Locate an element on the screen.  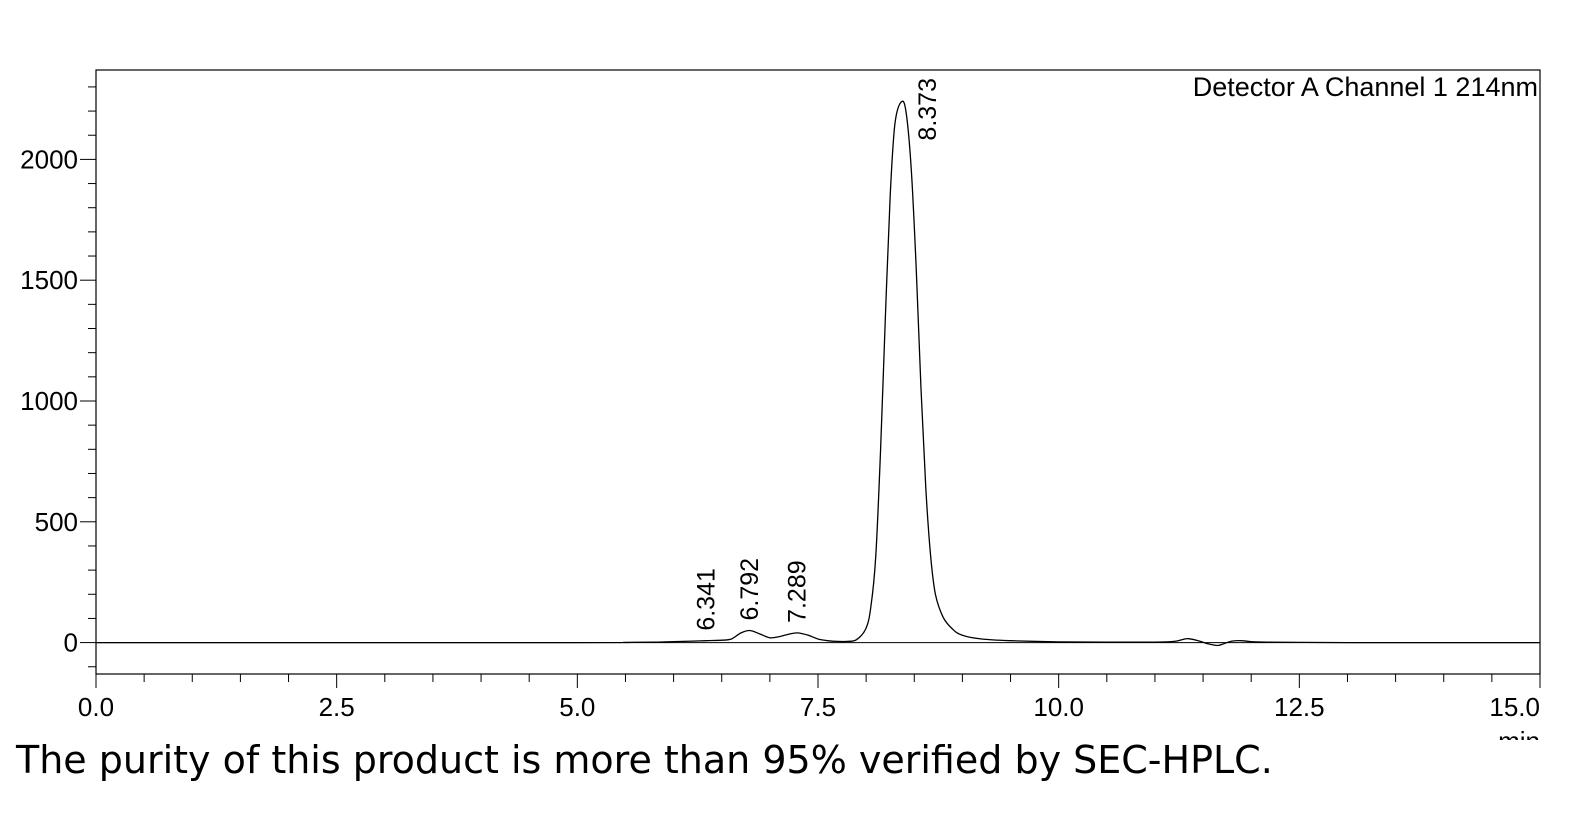
x-axis-unit-label: min is located at coordinates (1519, 733).